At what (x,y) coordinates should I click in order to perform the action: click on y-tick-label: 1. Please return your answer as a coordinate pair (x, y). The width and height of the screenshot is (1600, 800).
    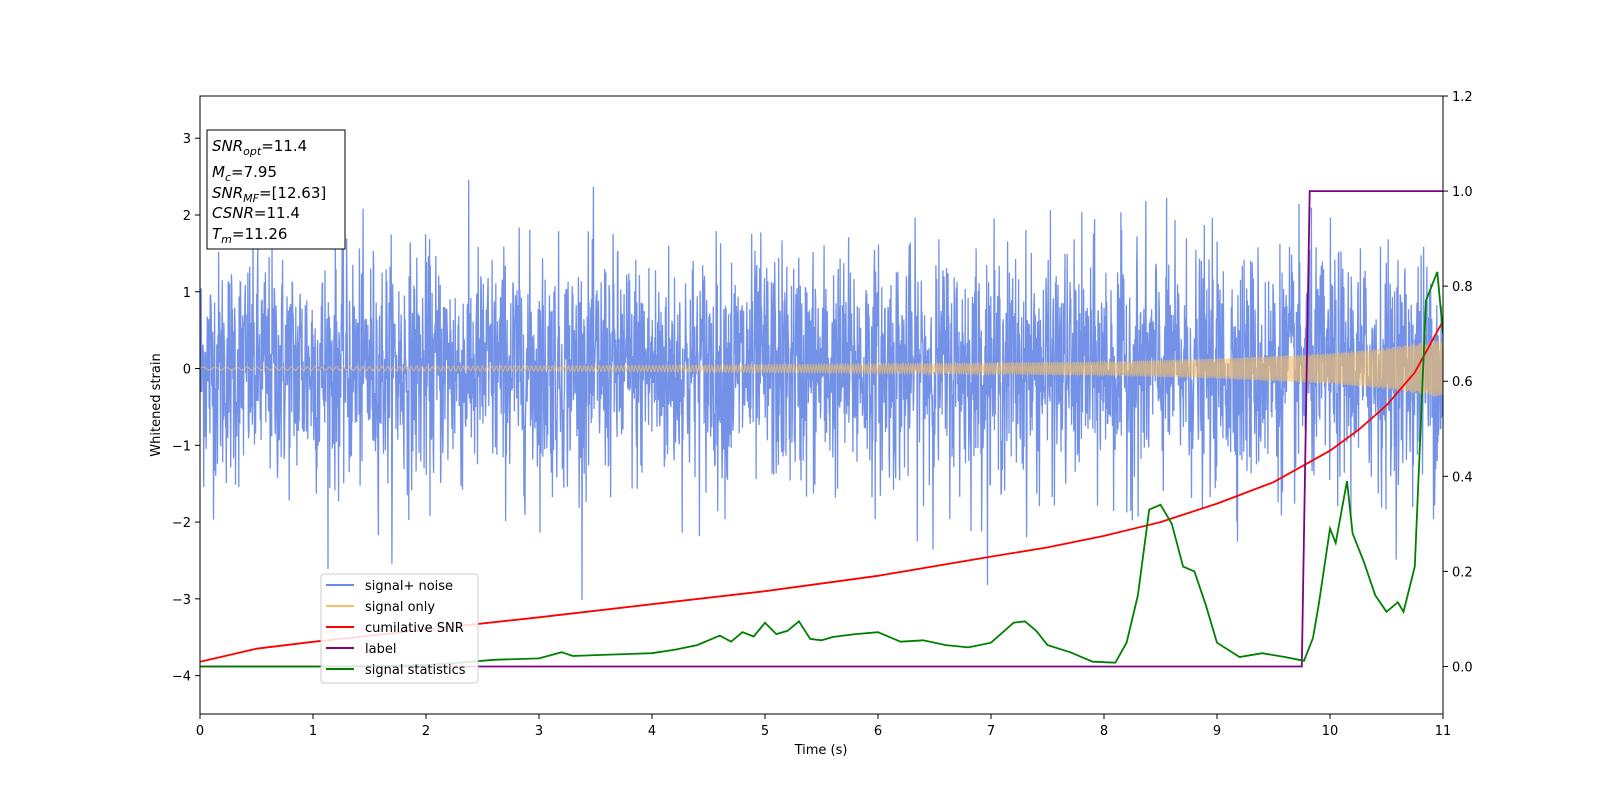
    Looking at the image, I should click on (187, 293).